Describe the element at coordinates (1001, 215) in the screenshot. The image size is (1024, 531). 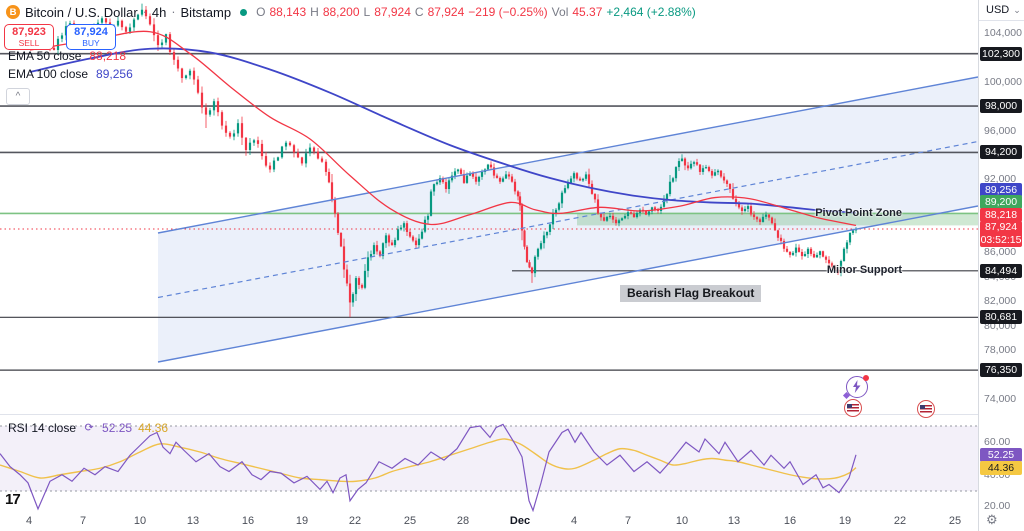
I see `price-badge: 88,218` at that location.